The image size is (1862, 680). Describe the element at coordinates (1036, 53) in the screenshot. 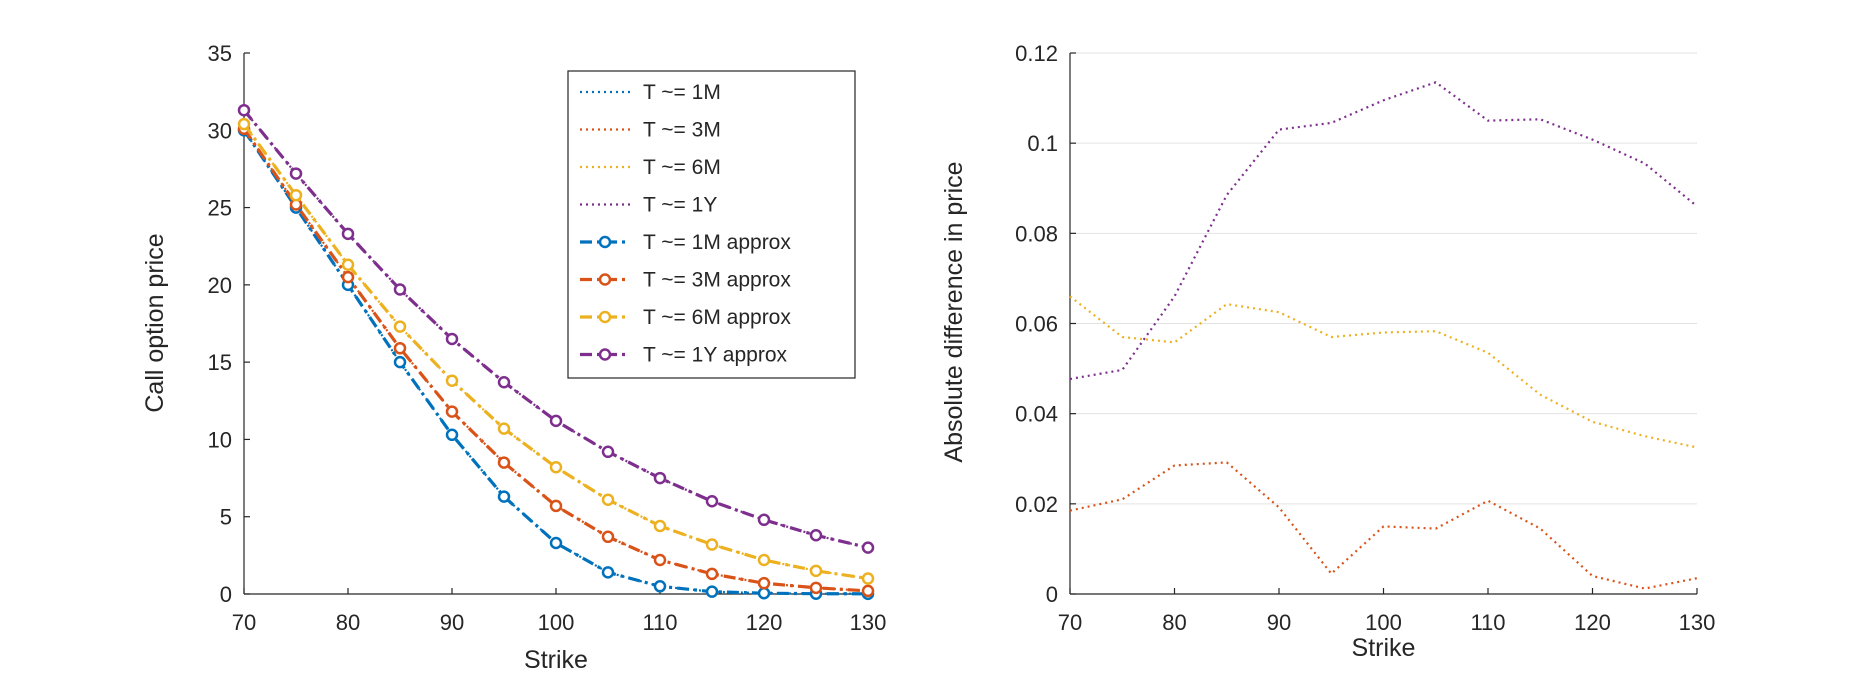

I see `y-tick-label: 0.12` at that location.